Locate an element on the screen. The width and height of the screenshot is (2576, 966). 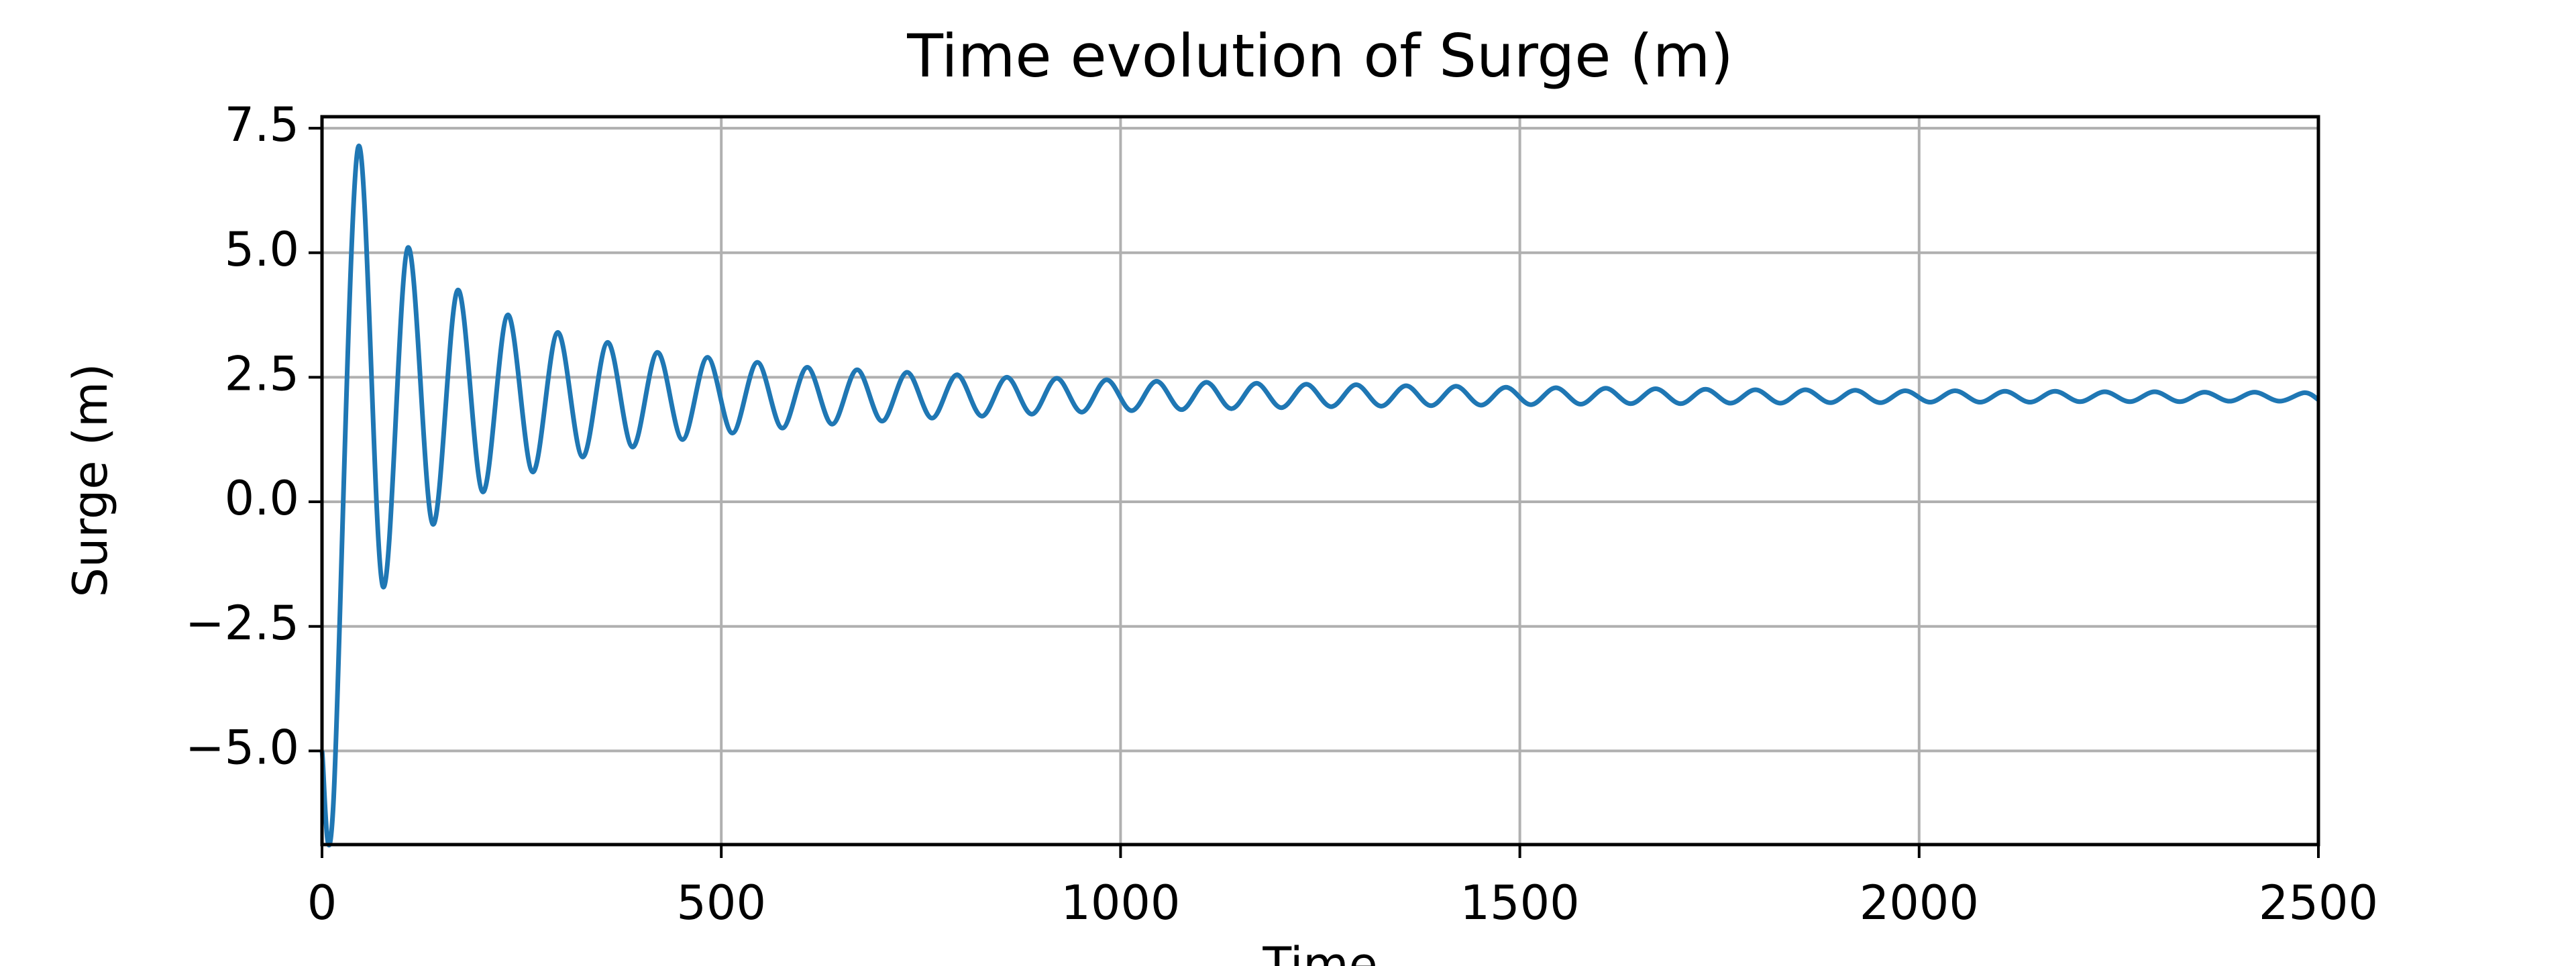
x-tick-label: 1500 is located at coordinates (1520, 902).